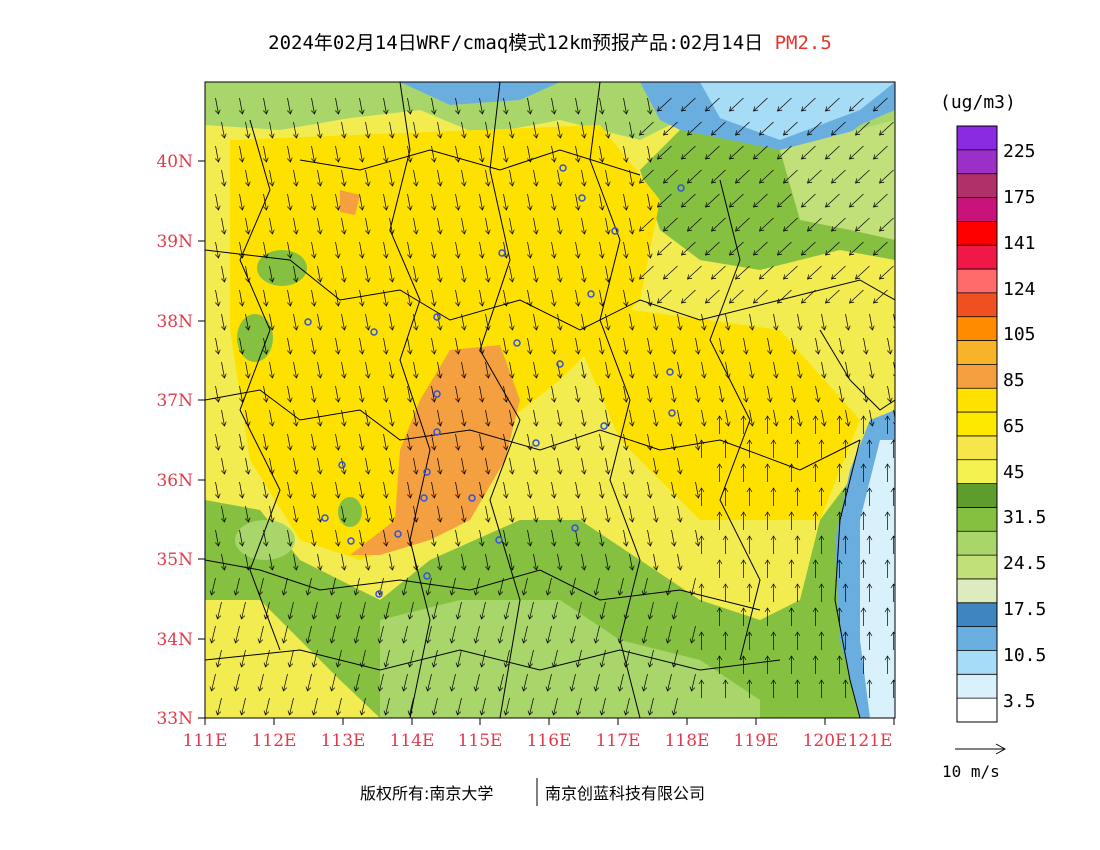 The height and width of the screenshot is (850, 1100). What do you see at coordinates (670, 372) in the screenshot?
I see `station-marker` at bounding box center [670, 372].